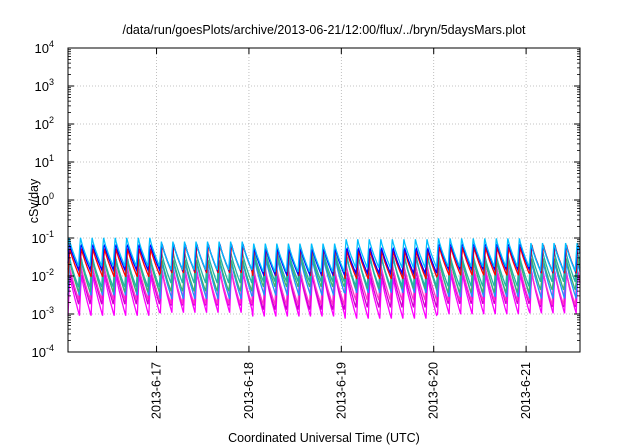  Describe the element at coordinates (157, 390) in the screenshot. I see `x-tick-label: 2013-6-17` at that location.